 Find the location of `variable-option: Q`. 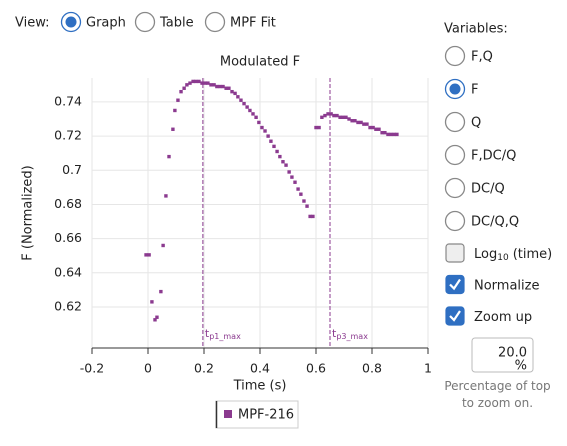

variable-option: Q is located at coordinates (476, 123).